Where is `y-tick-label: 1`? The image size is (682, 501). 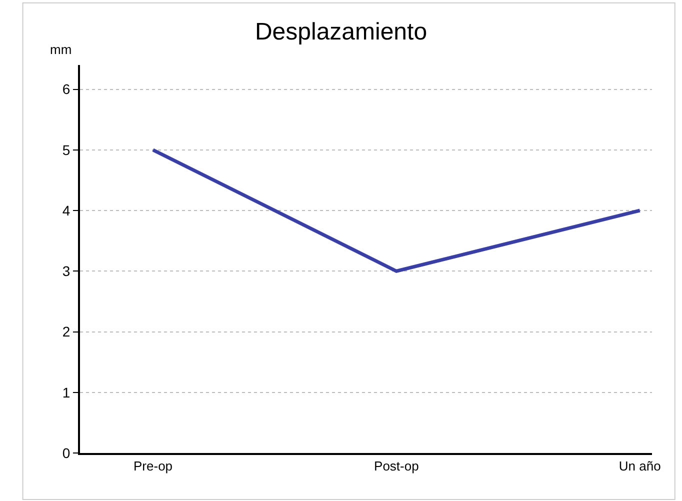 y-tick-label: 1 is located at coordinates (66, 392).